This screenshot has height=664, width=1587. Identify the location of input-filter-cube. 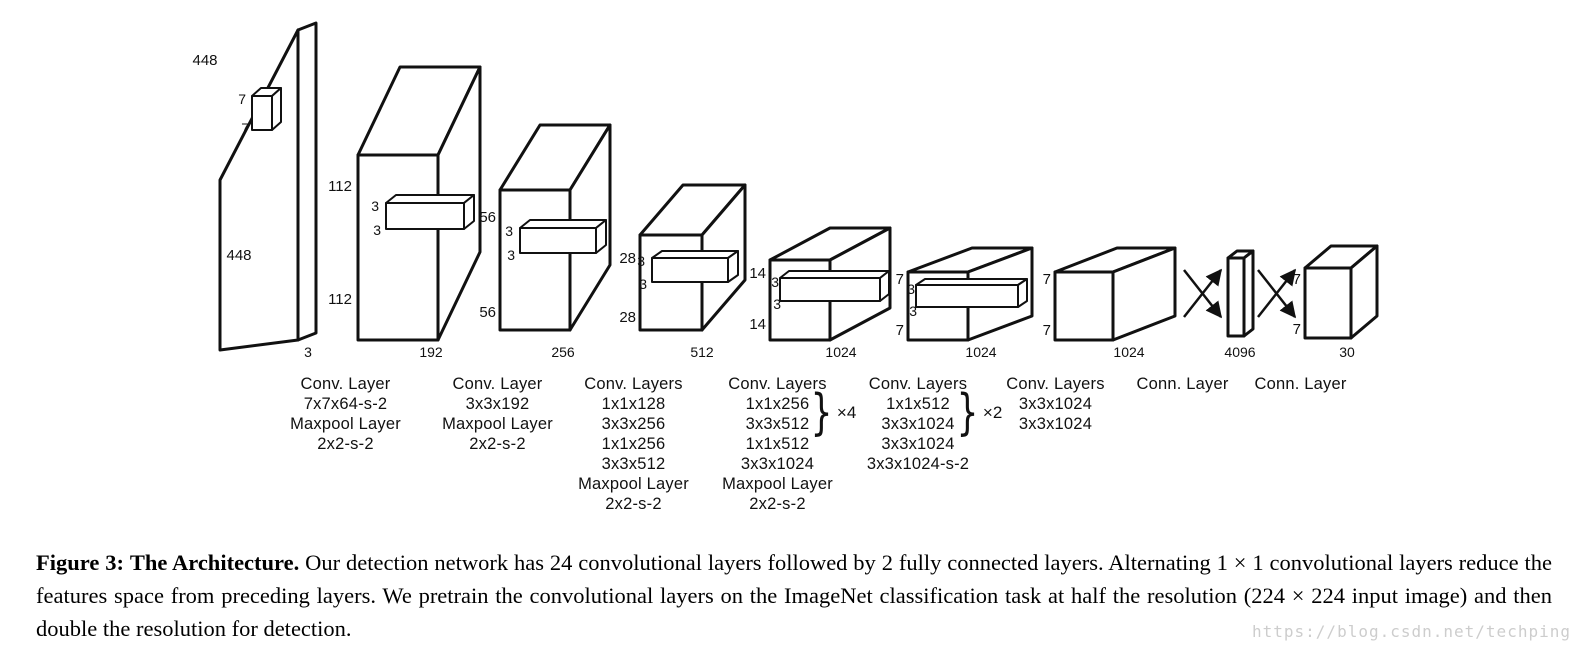
(266, 109).